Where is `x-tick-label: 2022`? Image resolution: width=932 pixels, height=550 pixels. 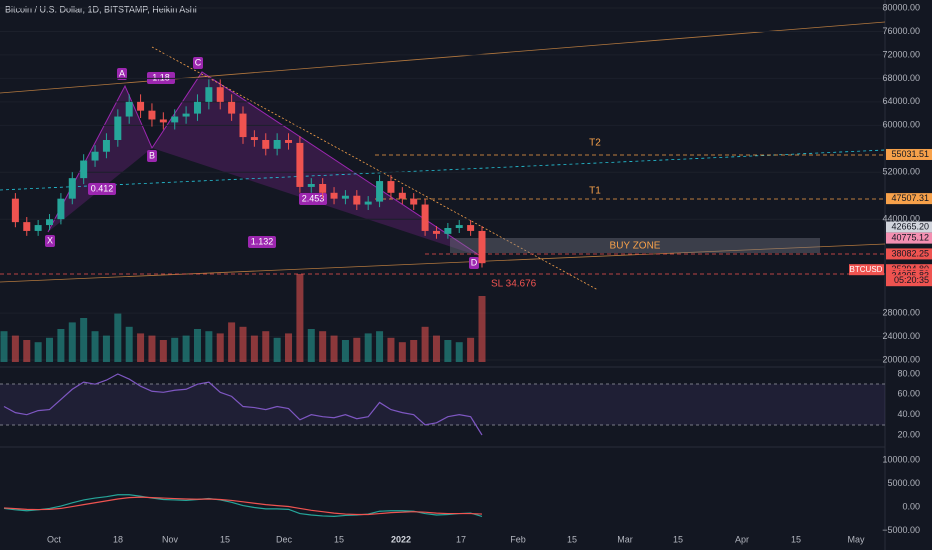
x-tick-label: 2022 is located at coordinates (401, 539).